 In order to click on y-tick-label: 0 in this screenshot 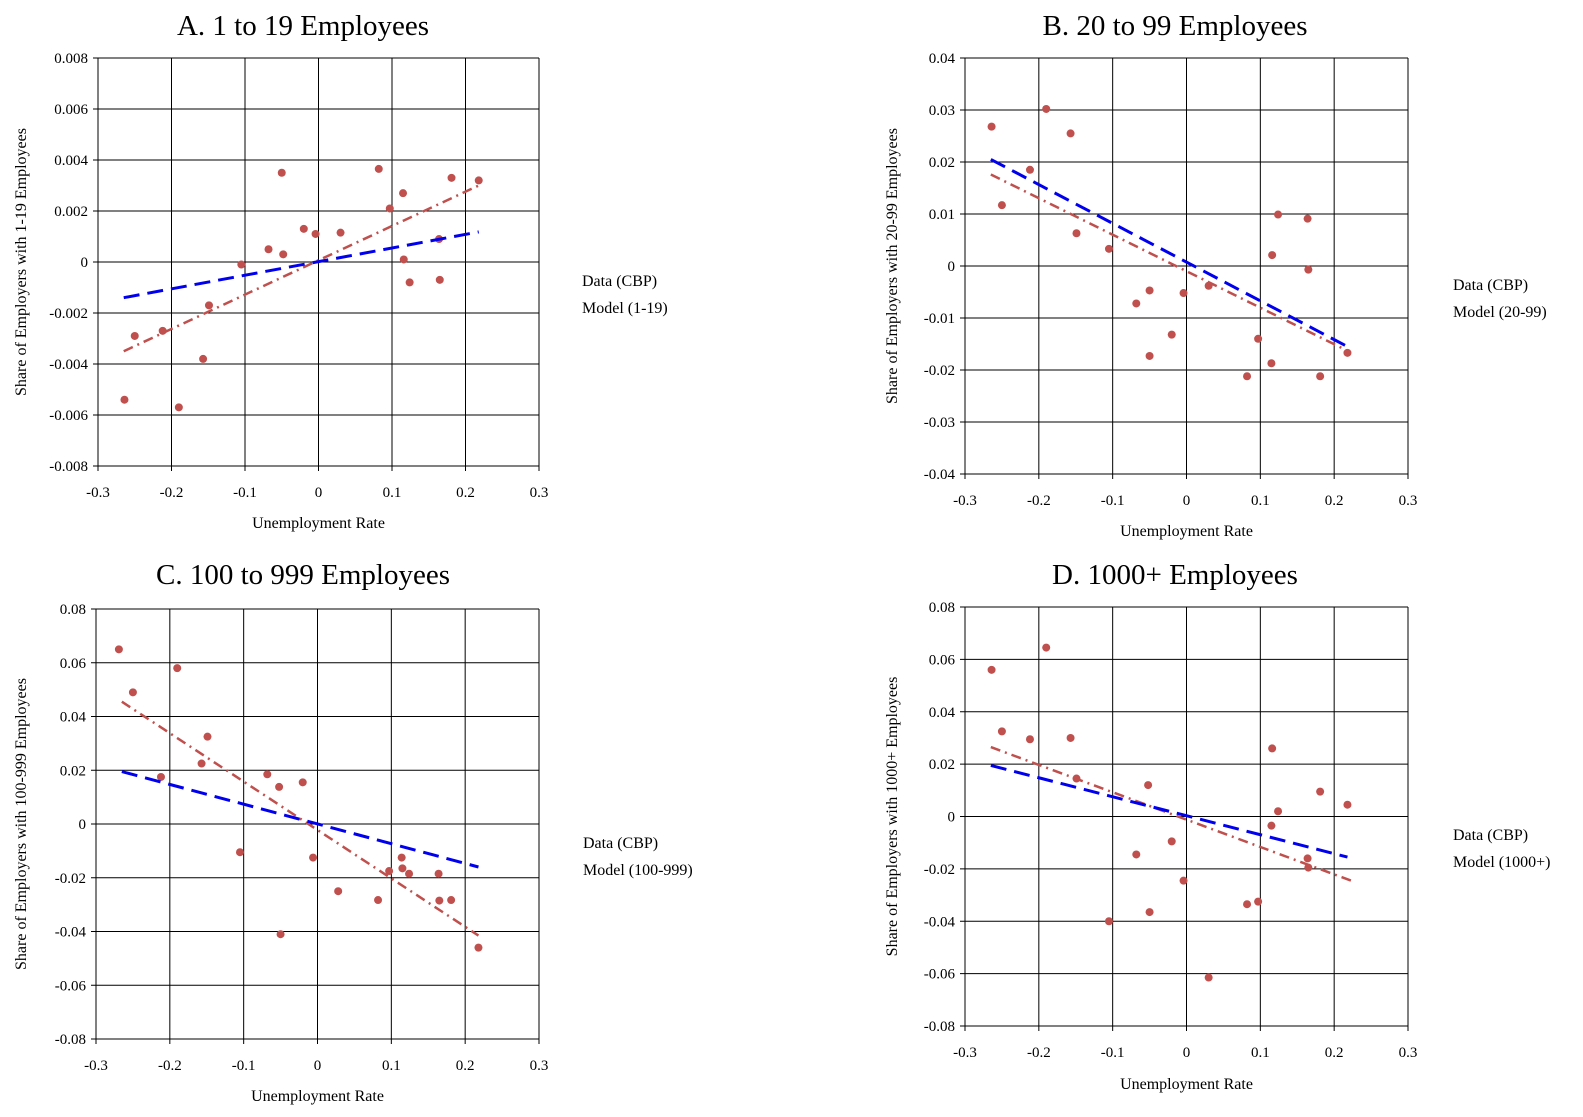, I will do `click(952, 267)`.